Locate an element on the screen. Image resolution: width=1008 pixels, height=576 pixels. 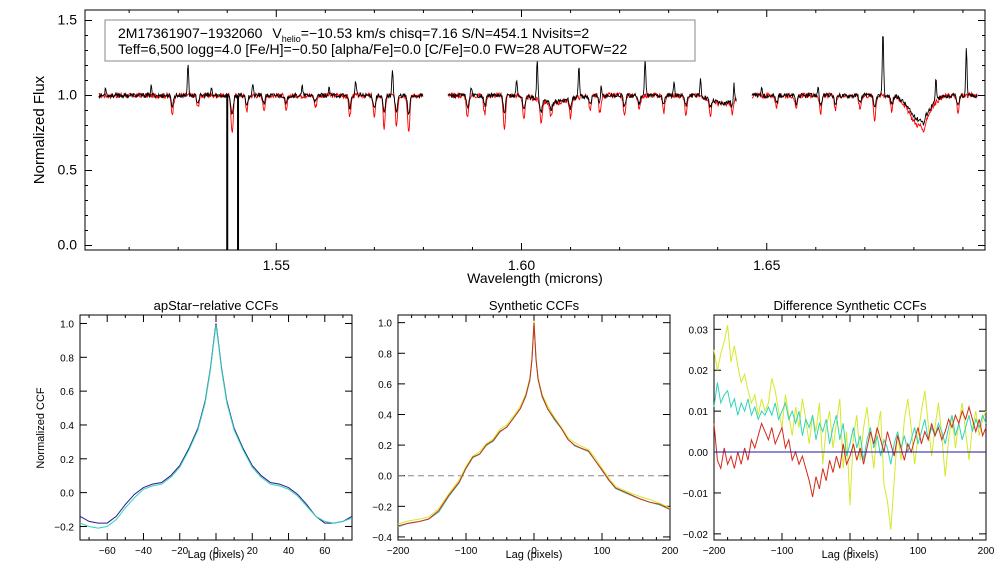
apstar-ccf-x-tick-label: 60 is located at coordinates (325, 551).